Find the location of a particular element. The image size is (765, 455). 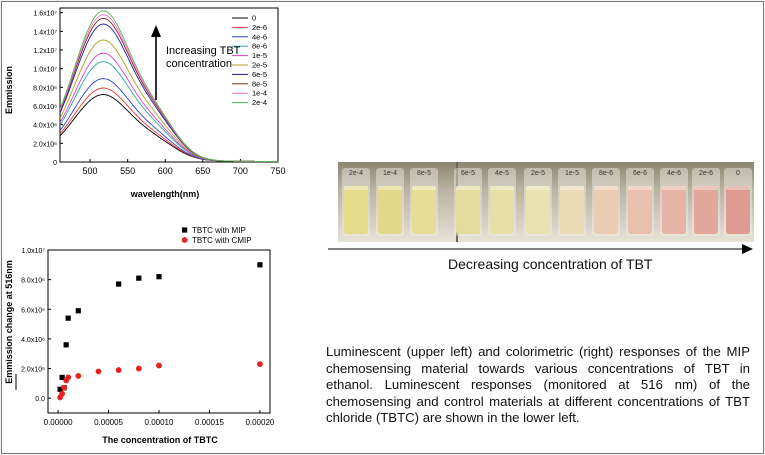

legend-label-1: 1e-4 is located at coordinates (259, 93).